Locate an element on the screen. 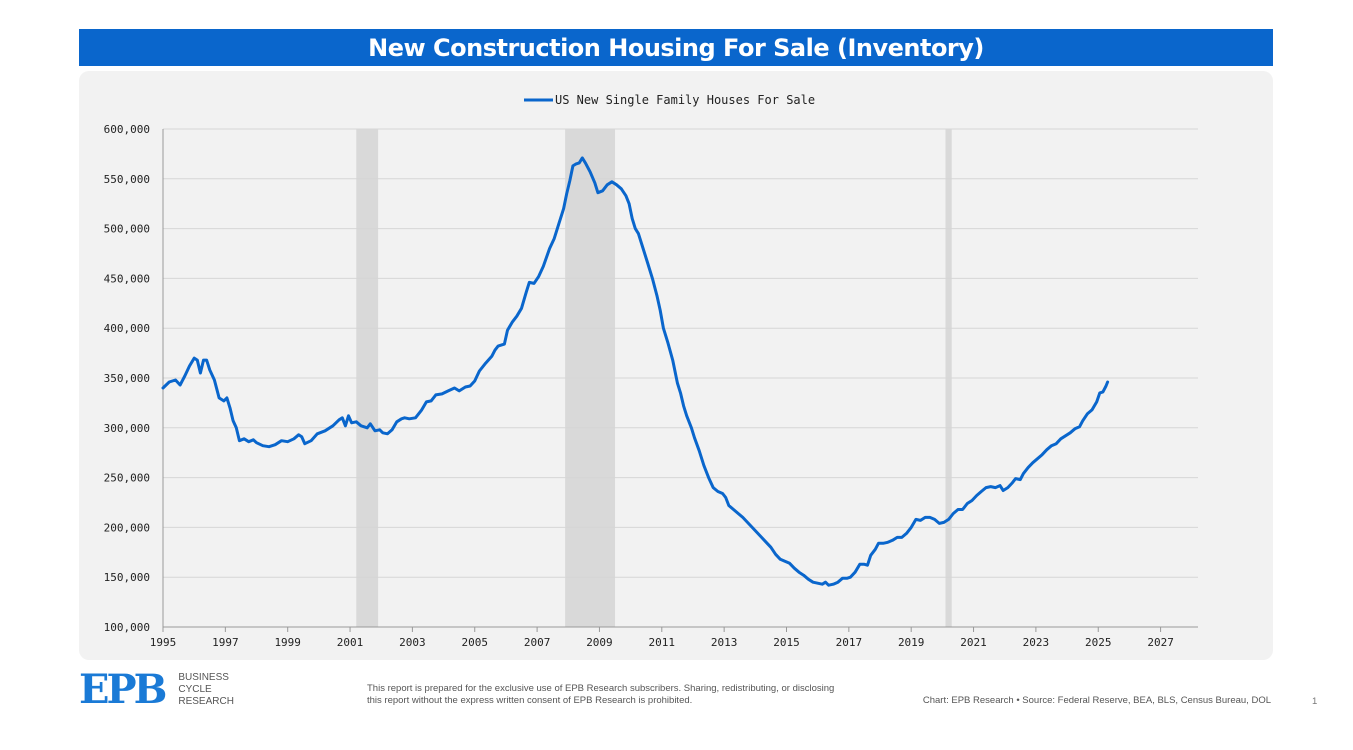 This screenshot has width=1353, height=750. y-tick-label: 300,000 is located at coordinates (127, 428).